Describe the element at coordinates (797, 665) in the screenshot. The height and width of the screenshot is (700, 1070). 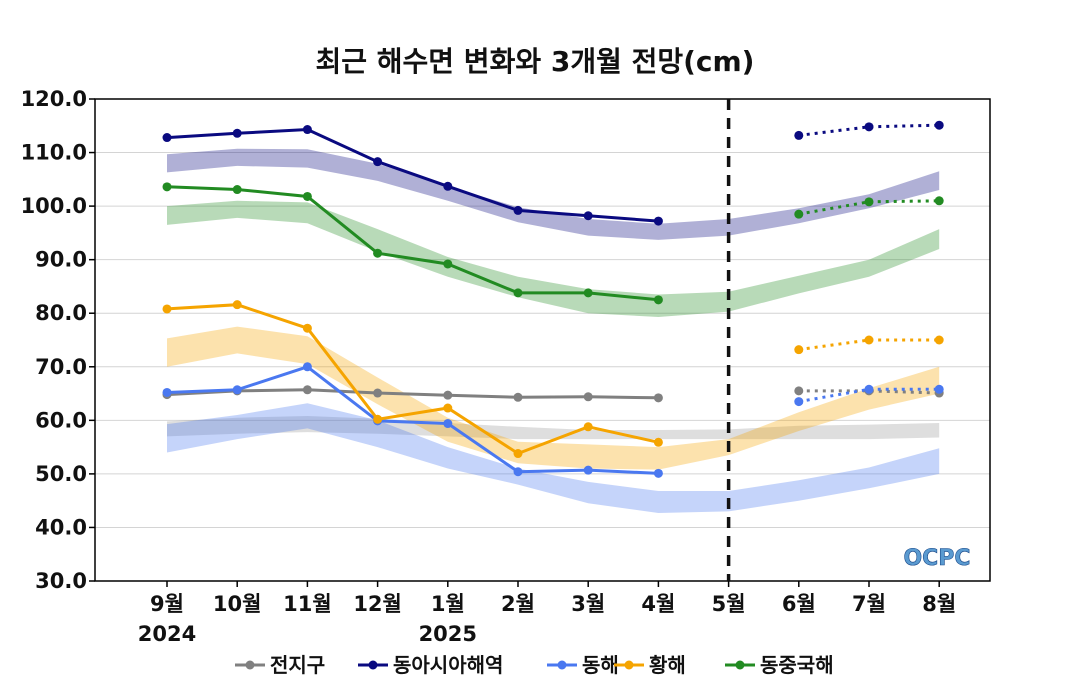
I see `legend-label: 동중국해` at that location.